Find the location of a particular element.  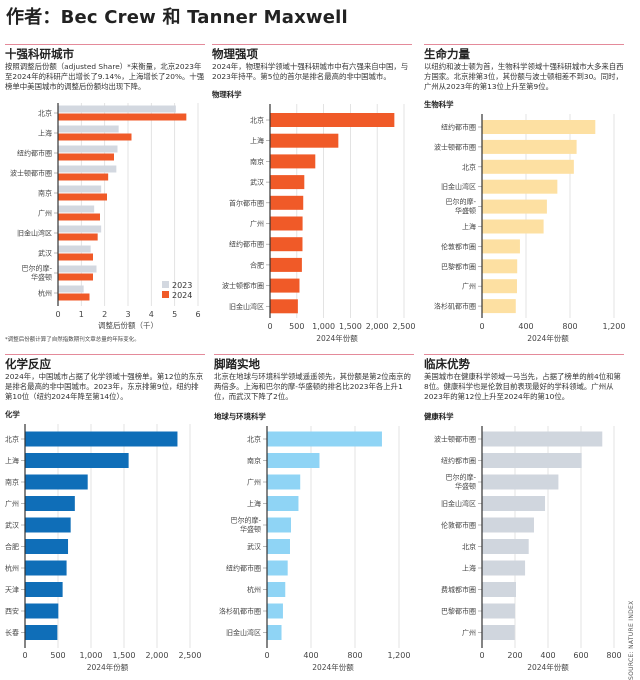

x-tick-label: 0 is located at coordinates (269, 326).